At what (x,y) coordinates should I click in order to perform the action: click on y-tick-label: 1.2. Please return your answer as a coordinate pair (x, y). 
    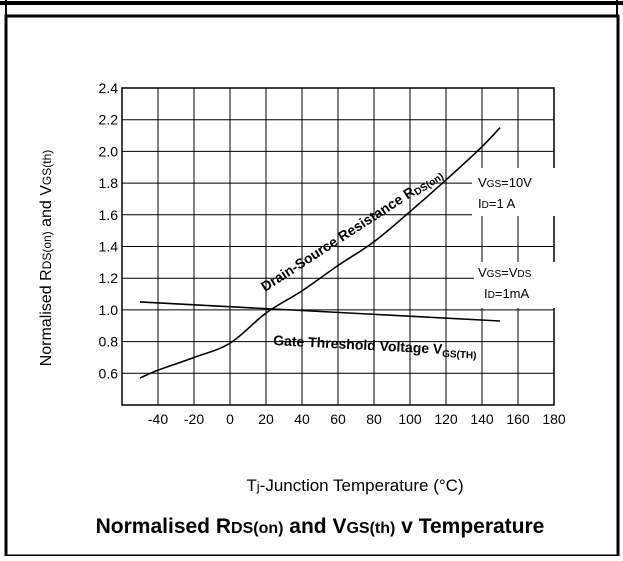
    Looking at the image, I should click on (109, 278).